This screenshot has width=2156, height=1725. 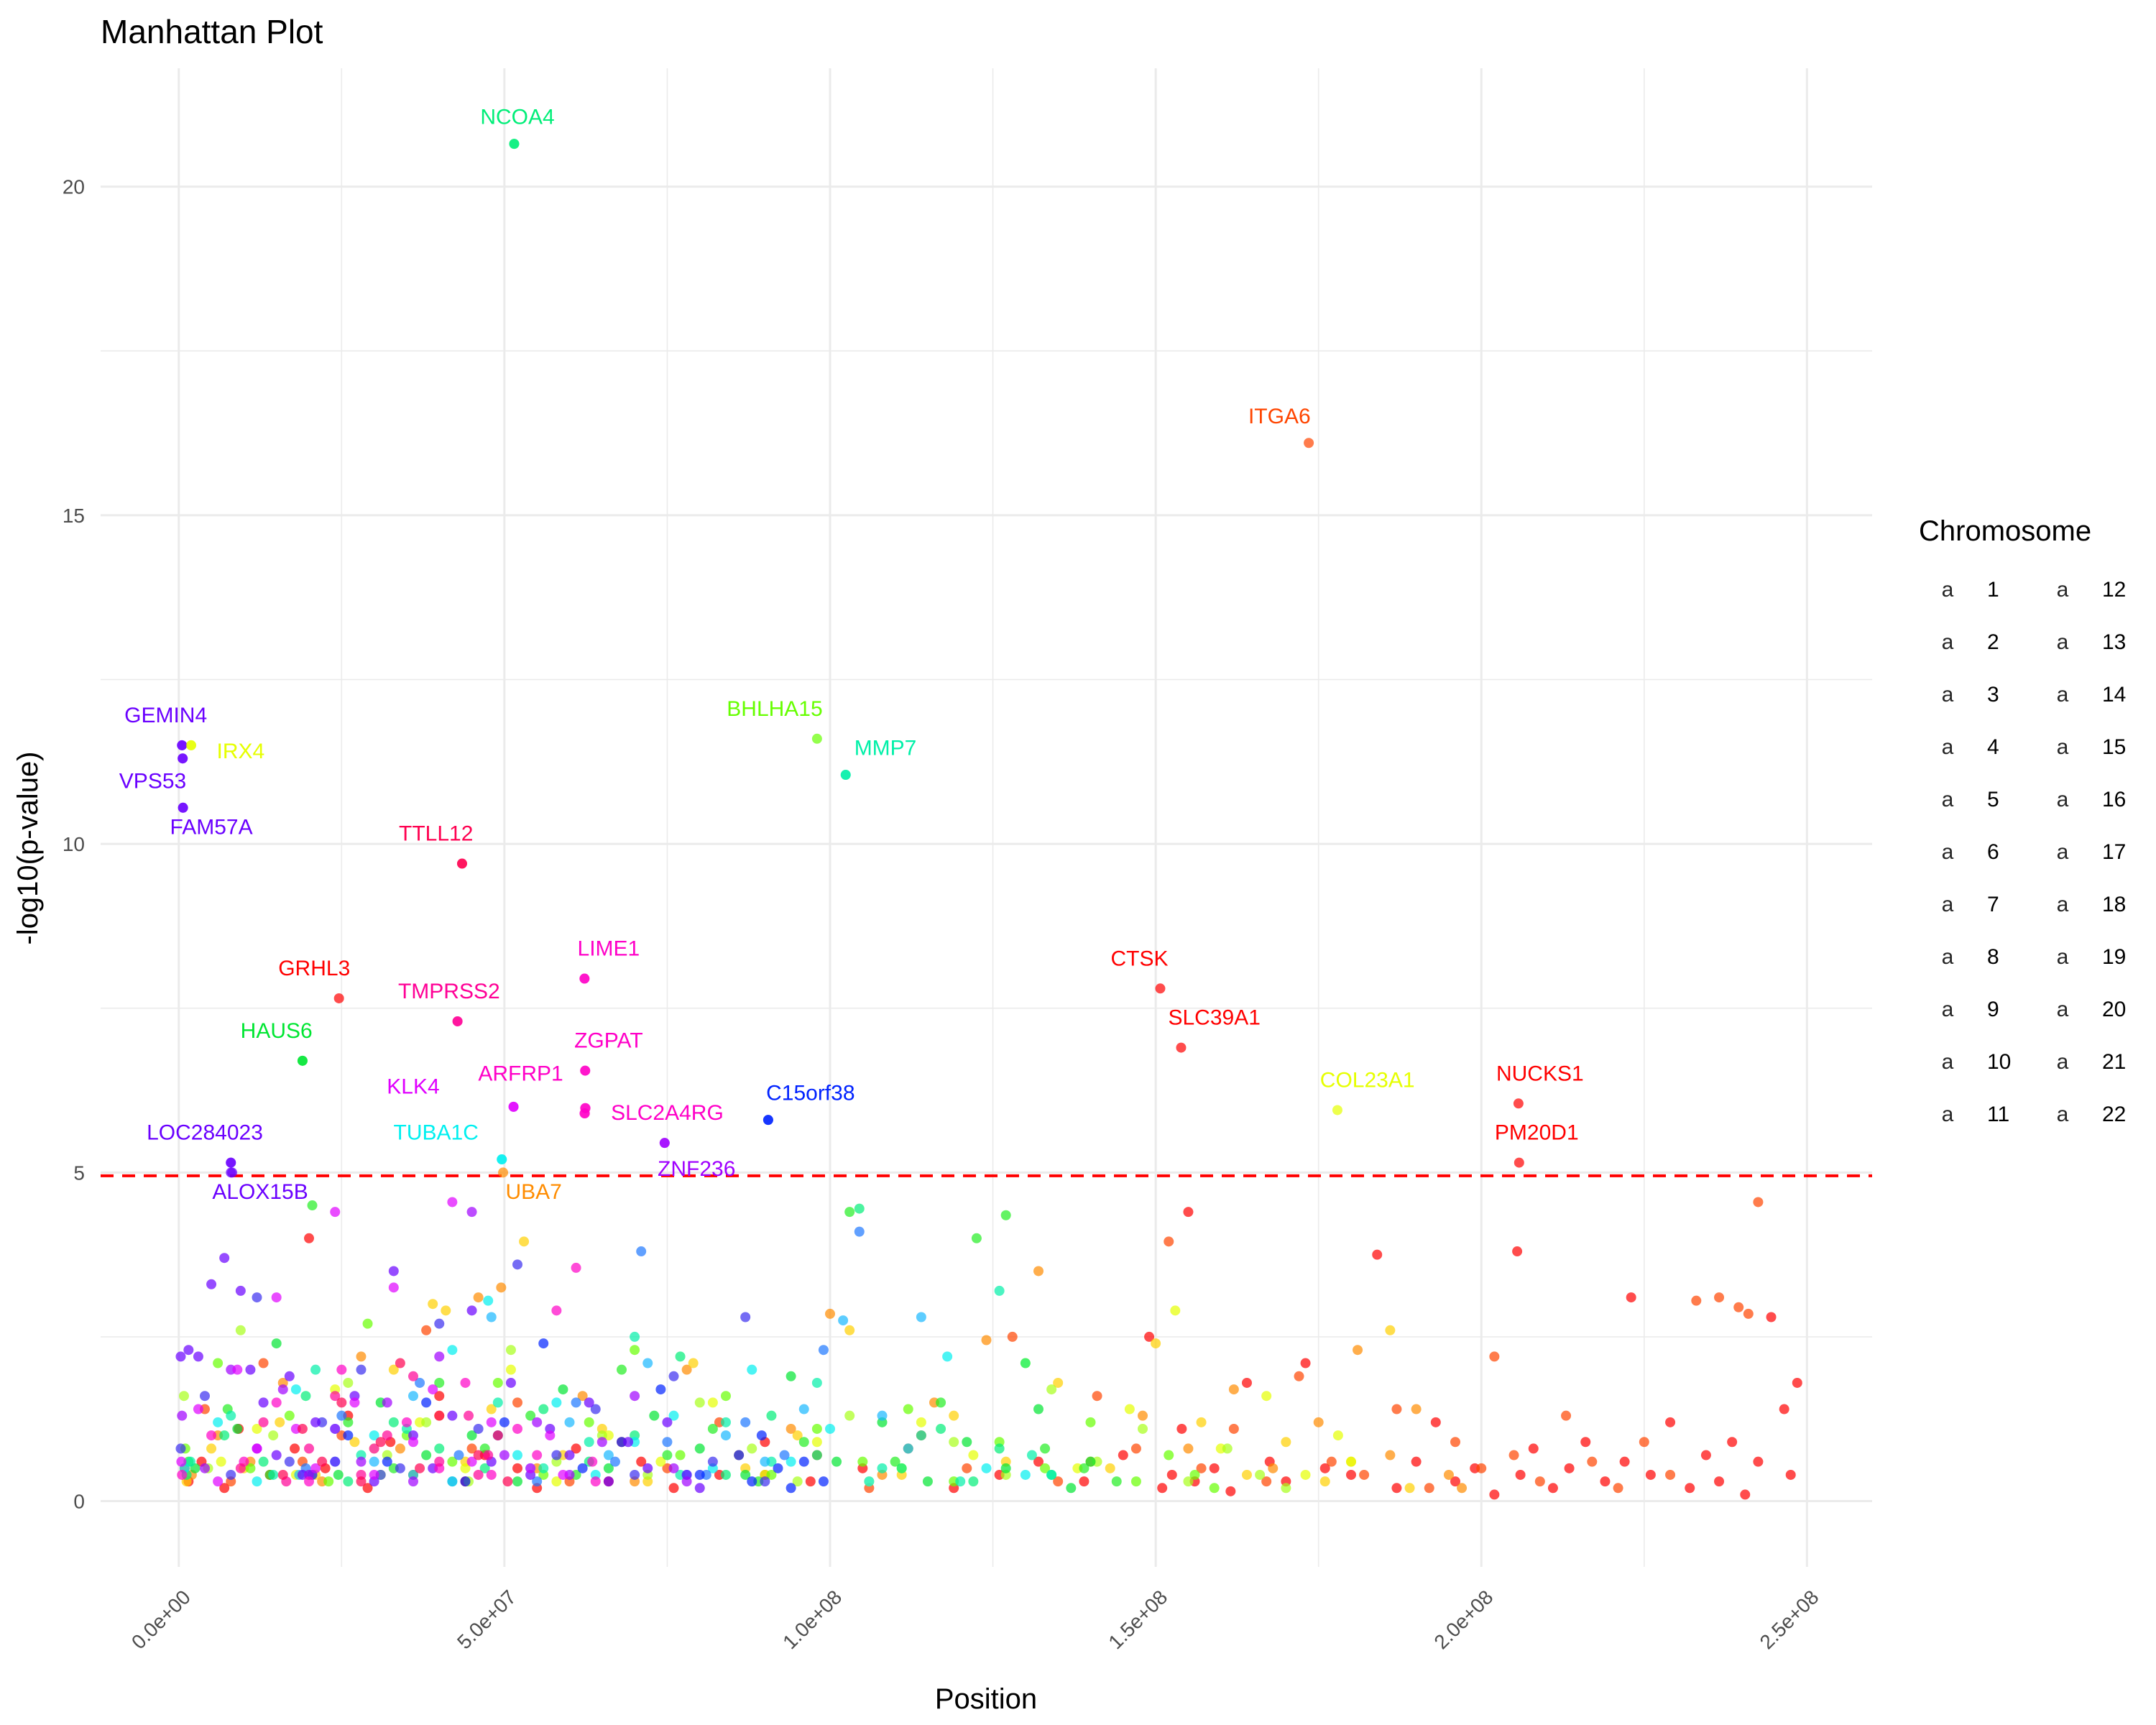 I want to click on x-axis-title: Position, so click(x=986, y=1699).